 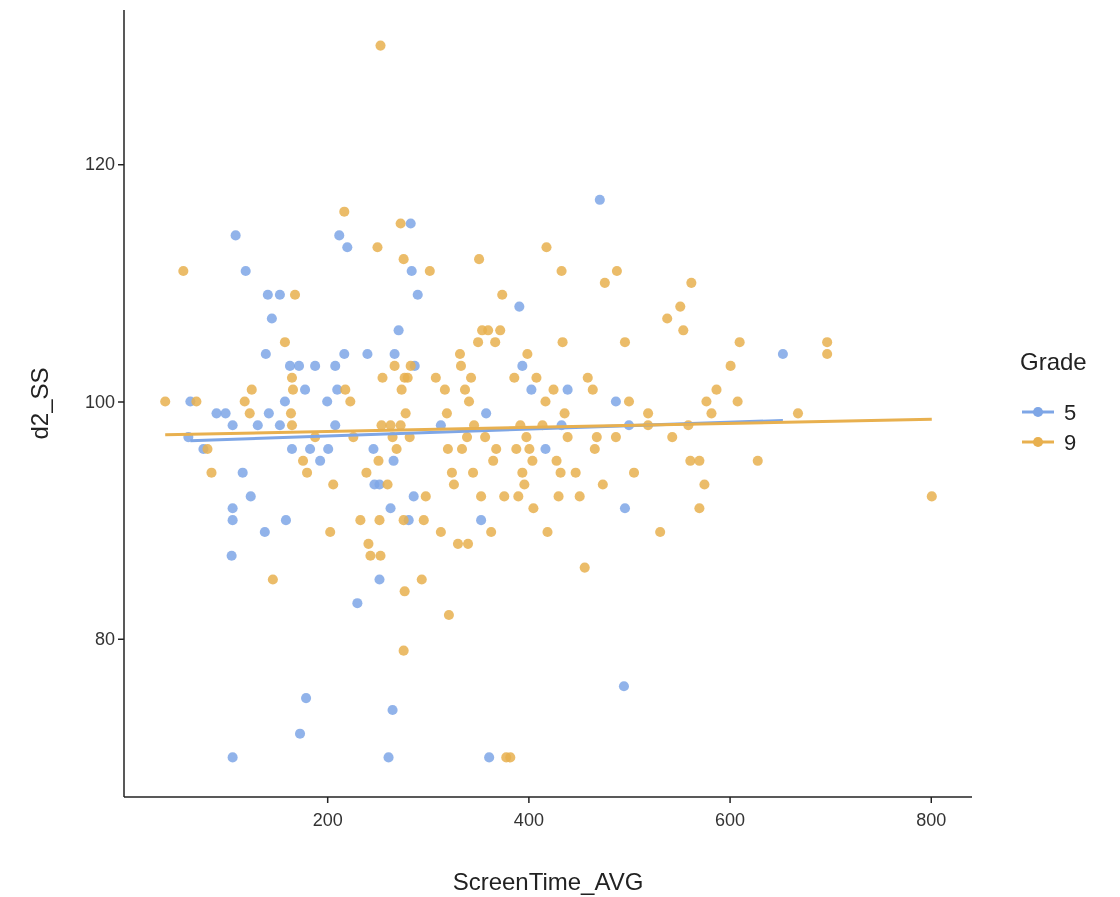 What do you see at coordinates (99, 164) in the screenshot?
I see `y-tick-label: 120` at bounding box center [99, 164].